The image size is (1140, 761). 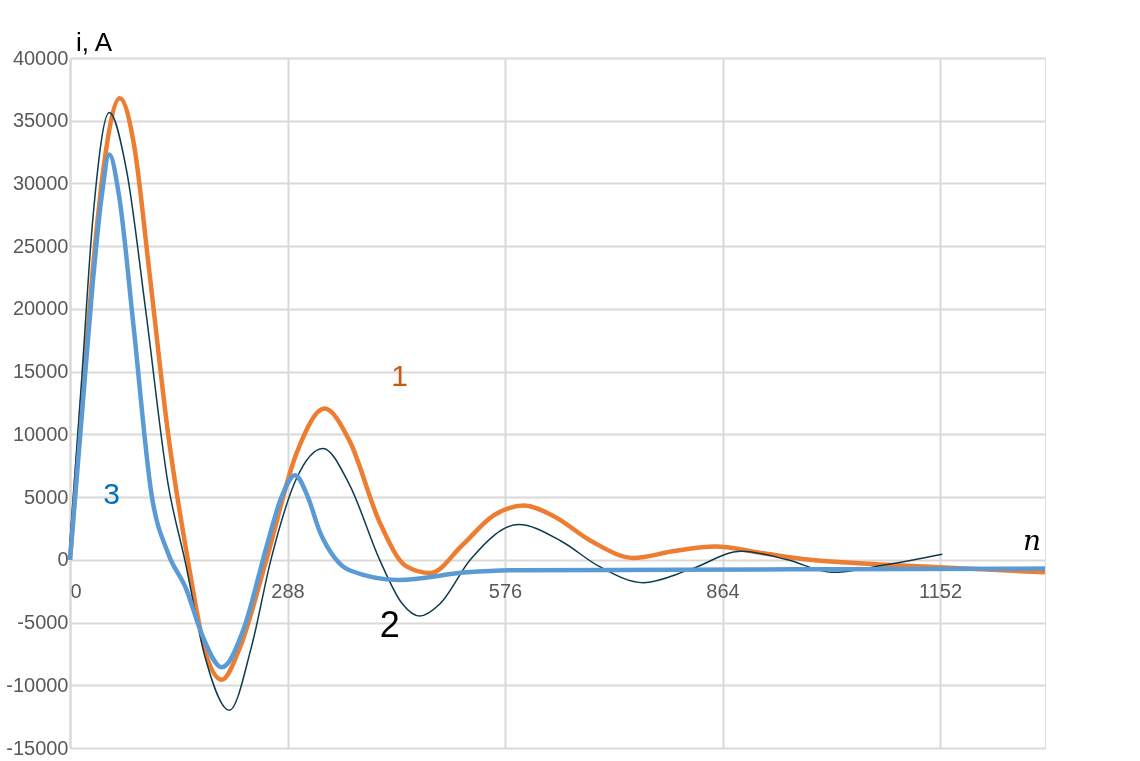 I want to click on y-tick-label: 5000, so click(x=46, y=496).